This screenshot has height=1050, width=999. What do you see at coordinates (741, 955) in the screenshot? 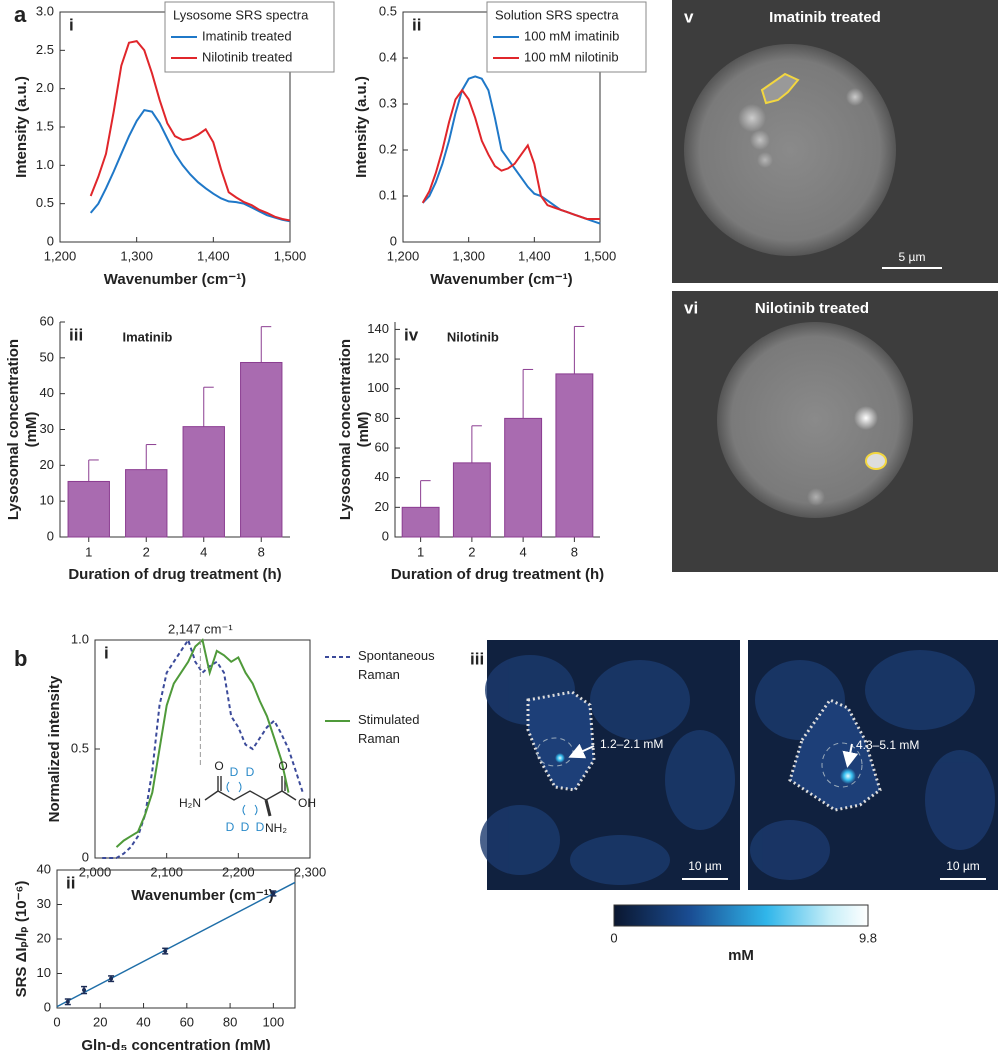
I see `colorbar-unit: mM` at bounding box center [741, 955].